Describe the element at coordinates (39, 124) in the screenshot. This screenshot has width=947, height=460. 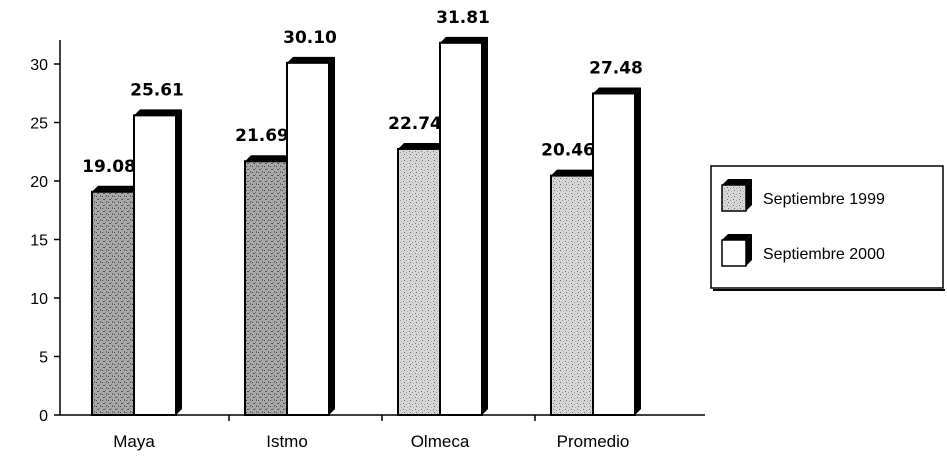
I see `y-tick-label: 25` at that location.